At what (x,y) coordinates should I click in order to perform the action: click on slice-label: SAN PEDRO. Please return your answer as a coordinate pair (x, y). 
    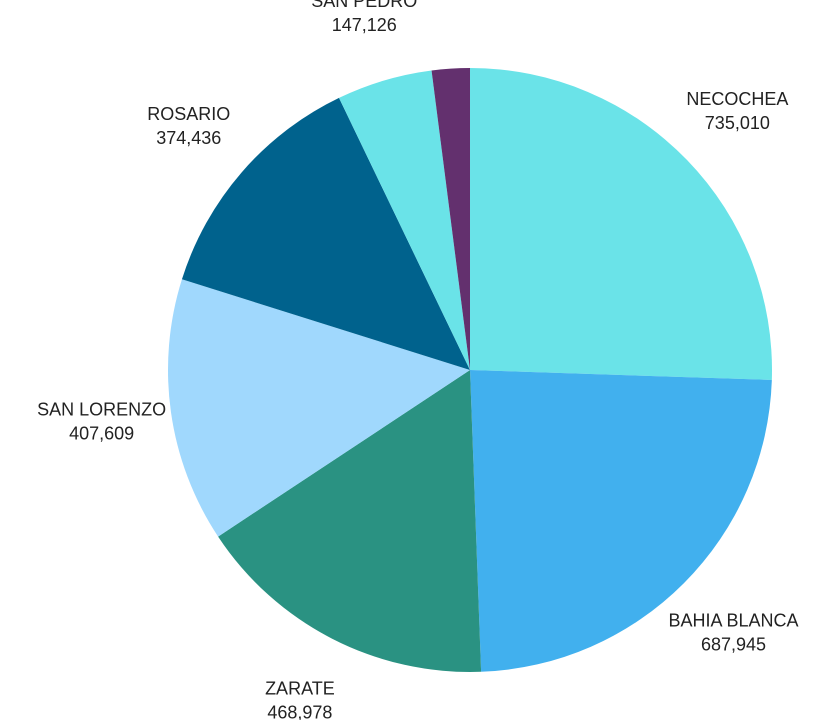
    Looking at the image, I should click on (364, 5).